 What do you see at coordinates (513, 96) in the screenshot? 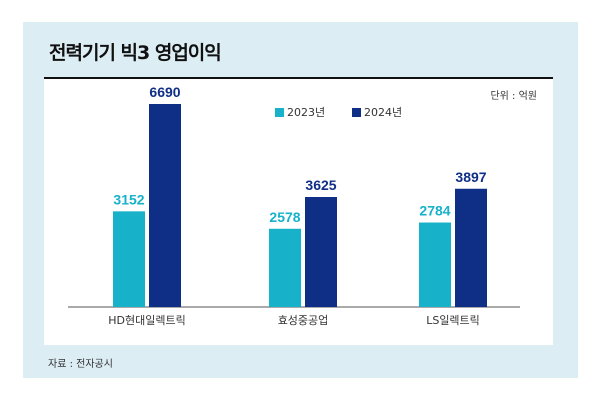
I see `unit-label: 단위 : 억원` at bounding box center [513, 96].